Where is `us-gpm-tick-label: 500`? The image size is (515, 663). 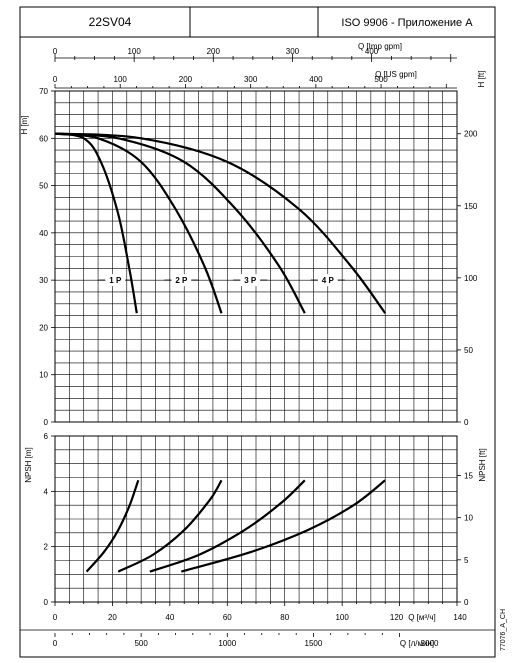 us-gpm-tick-label: 500 is located at coordinates (381, 79).